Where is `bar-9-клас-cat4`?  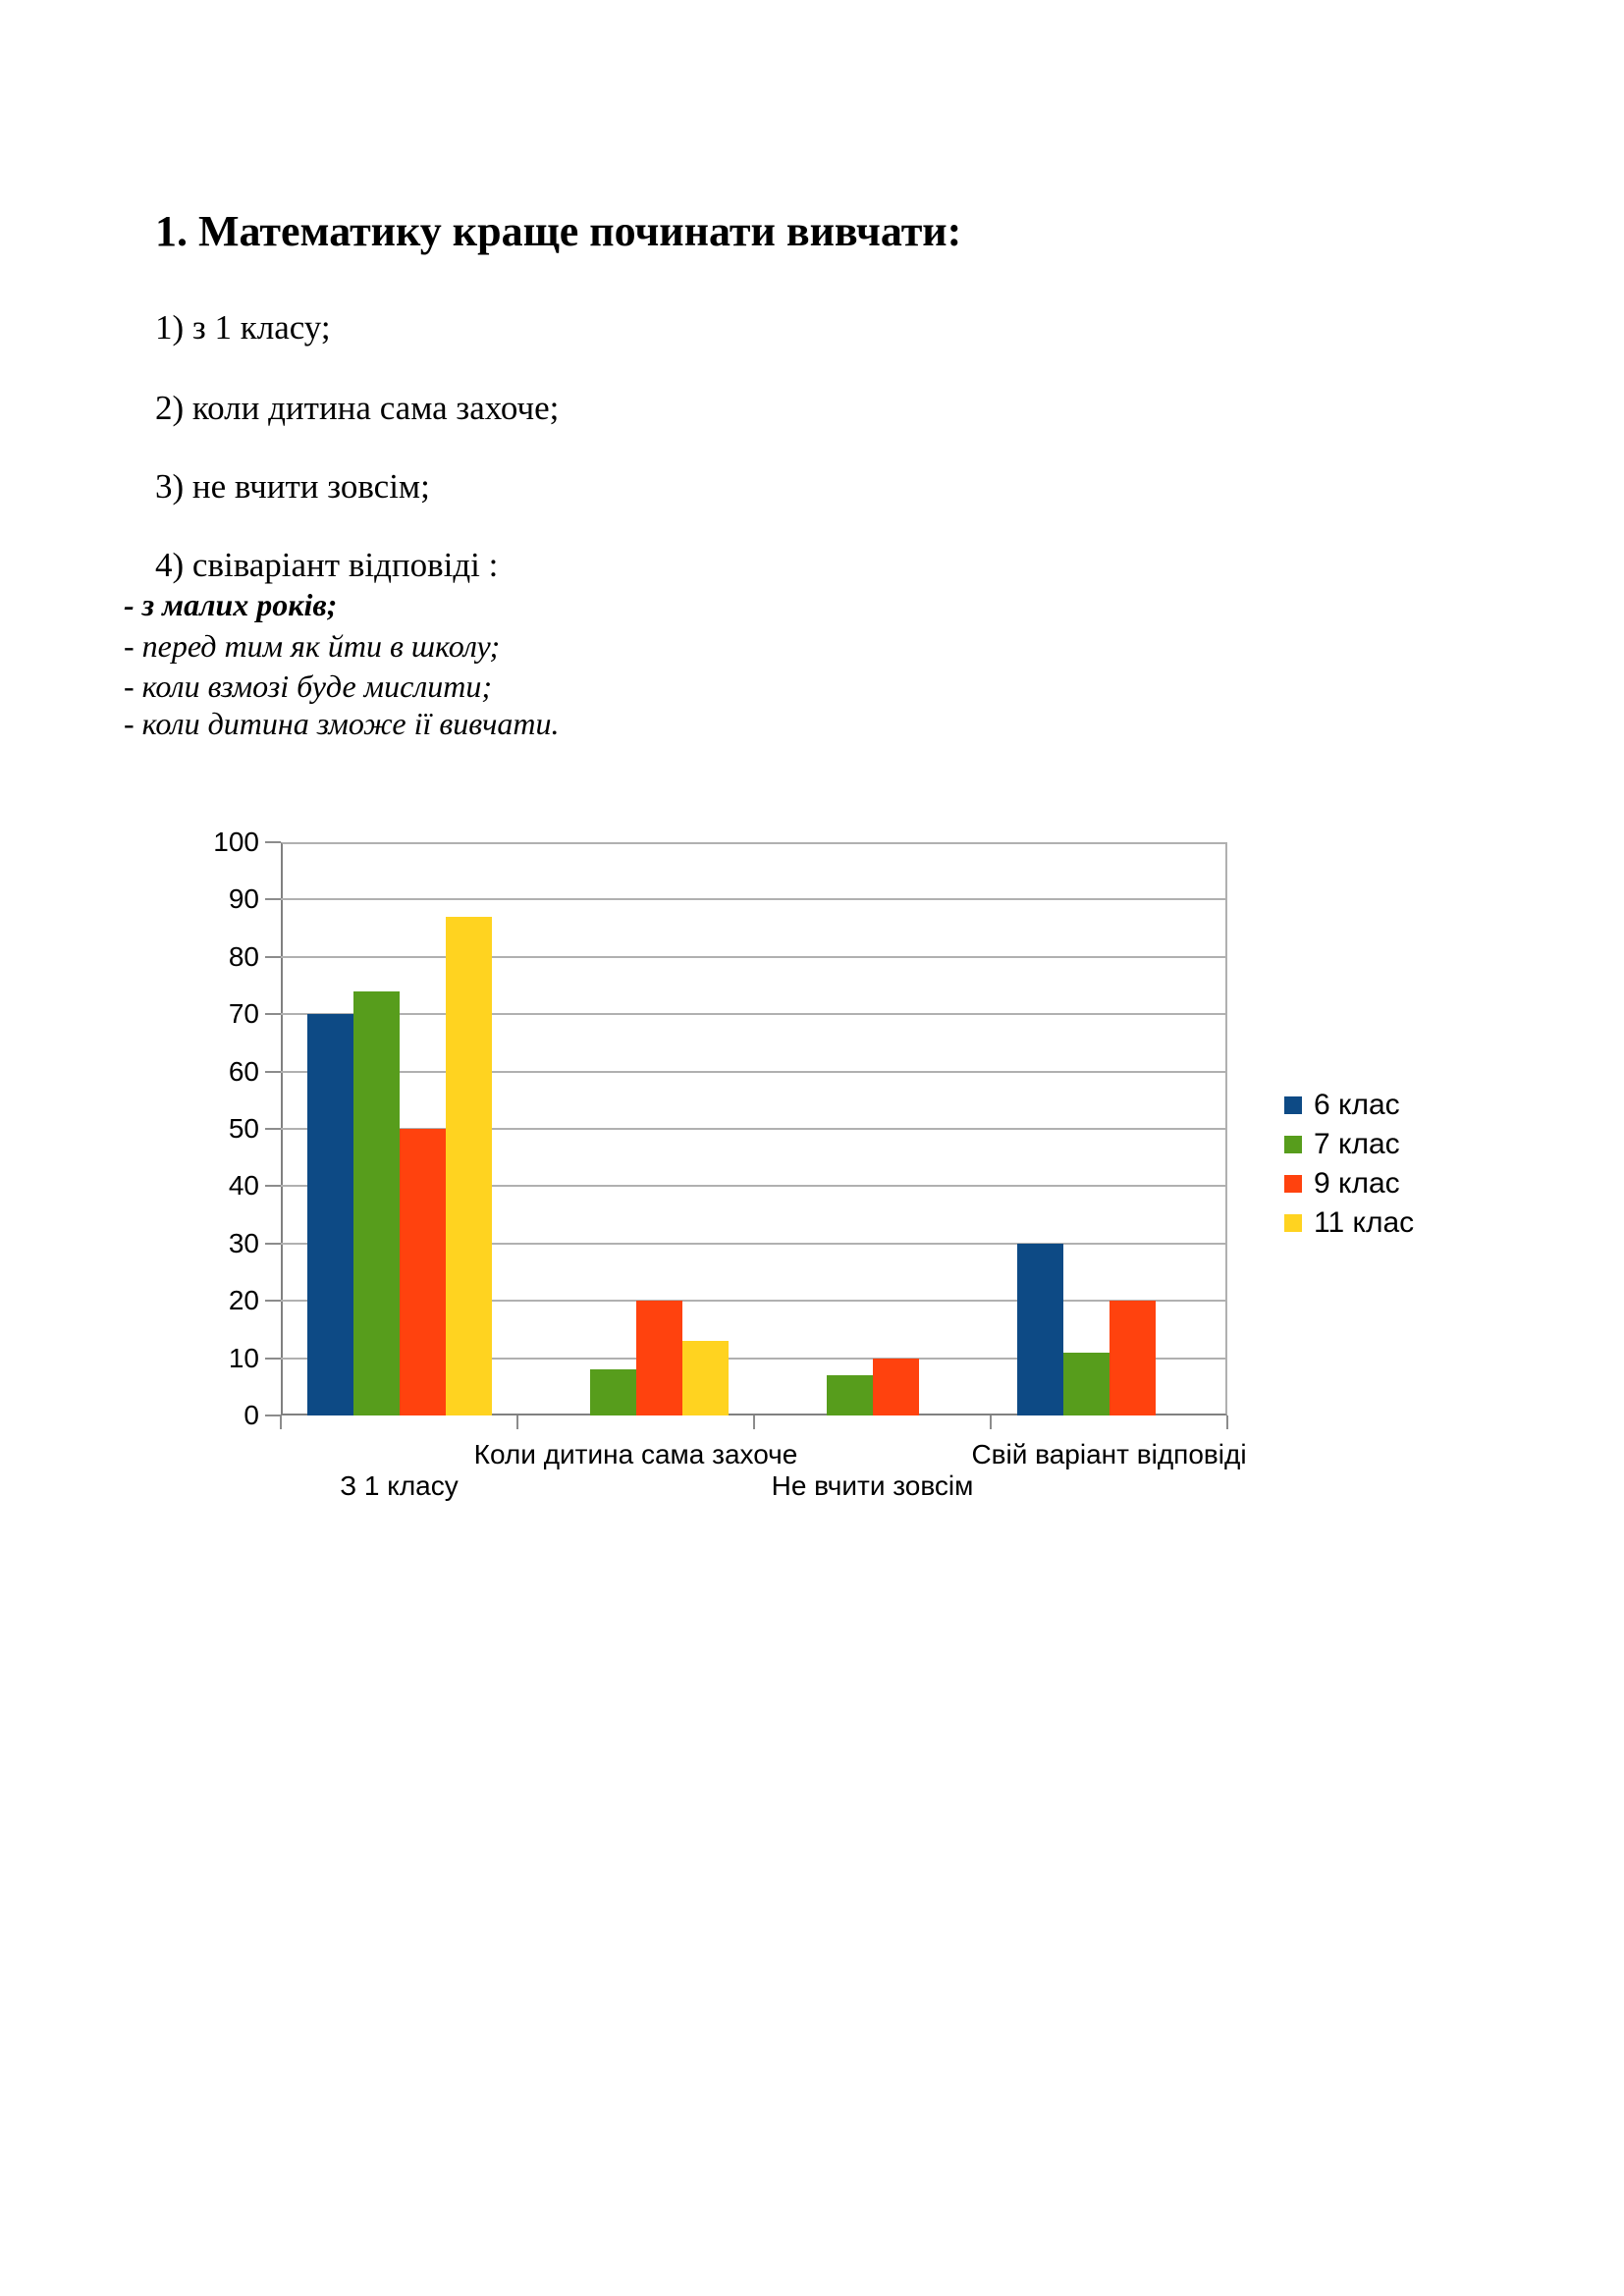
bar-9-клас-cat4 is located at coordinates (1132, 1358).